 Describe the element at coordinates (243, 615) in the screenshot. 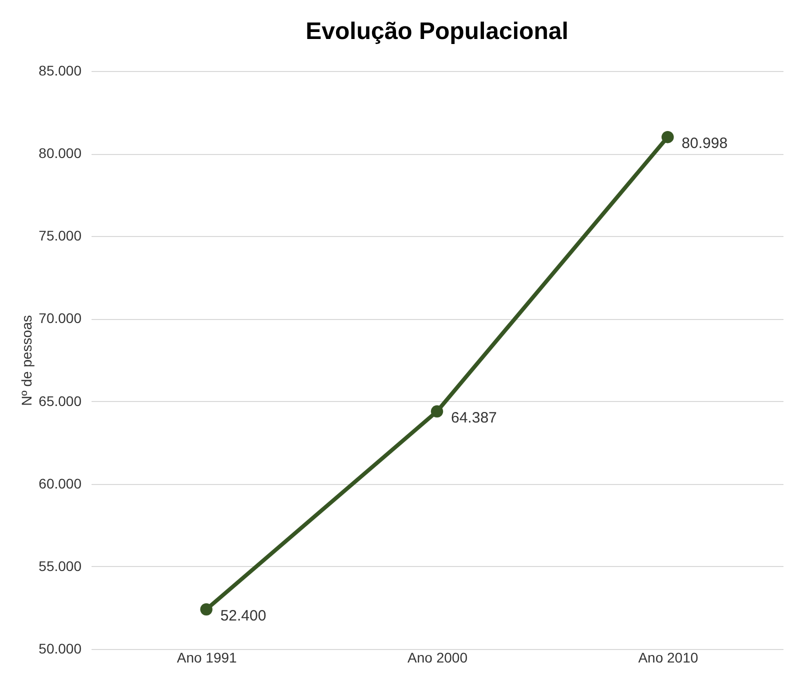

I see `data-label: 52.400` at that location.